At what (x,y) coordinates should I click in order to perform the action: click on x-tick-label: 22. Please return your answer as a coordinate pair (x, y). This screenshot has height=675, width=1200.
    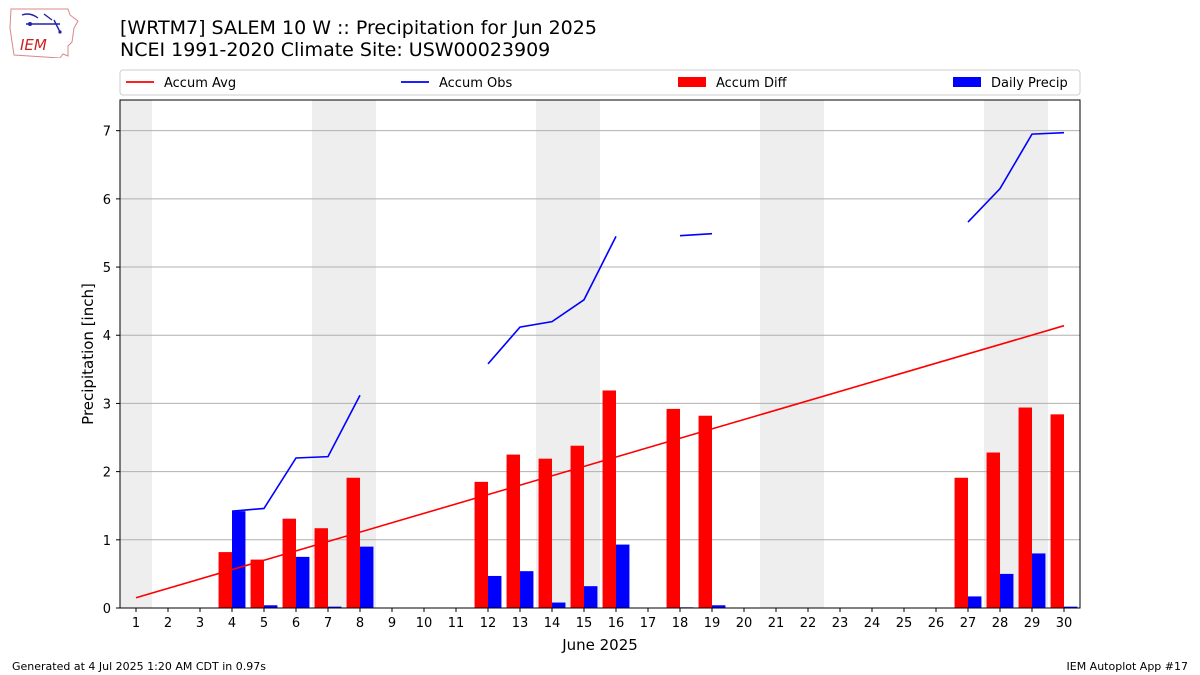
    Looking at the image, I should click on (808, 623).